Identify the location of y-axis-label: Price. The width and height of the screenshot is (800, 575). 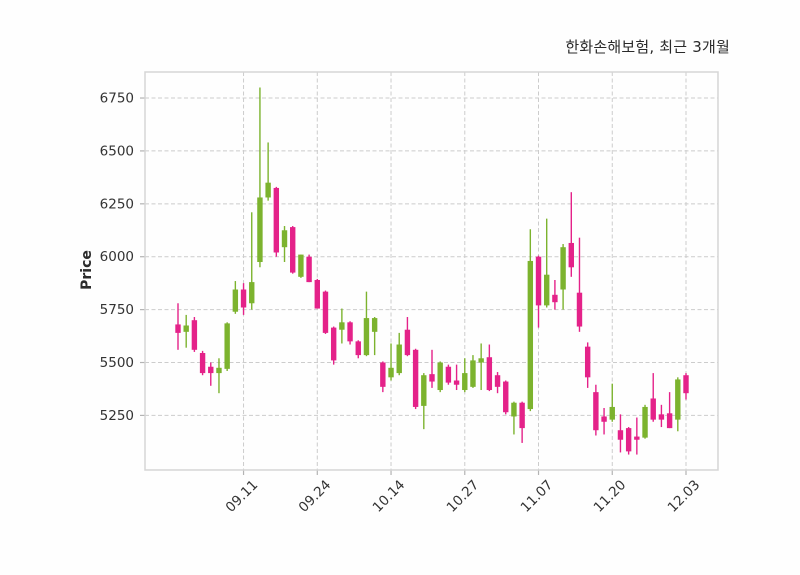
(87, 270).